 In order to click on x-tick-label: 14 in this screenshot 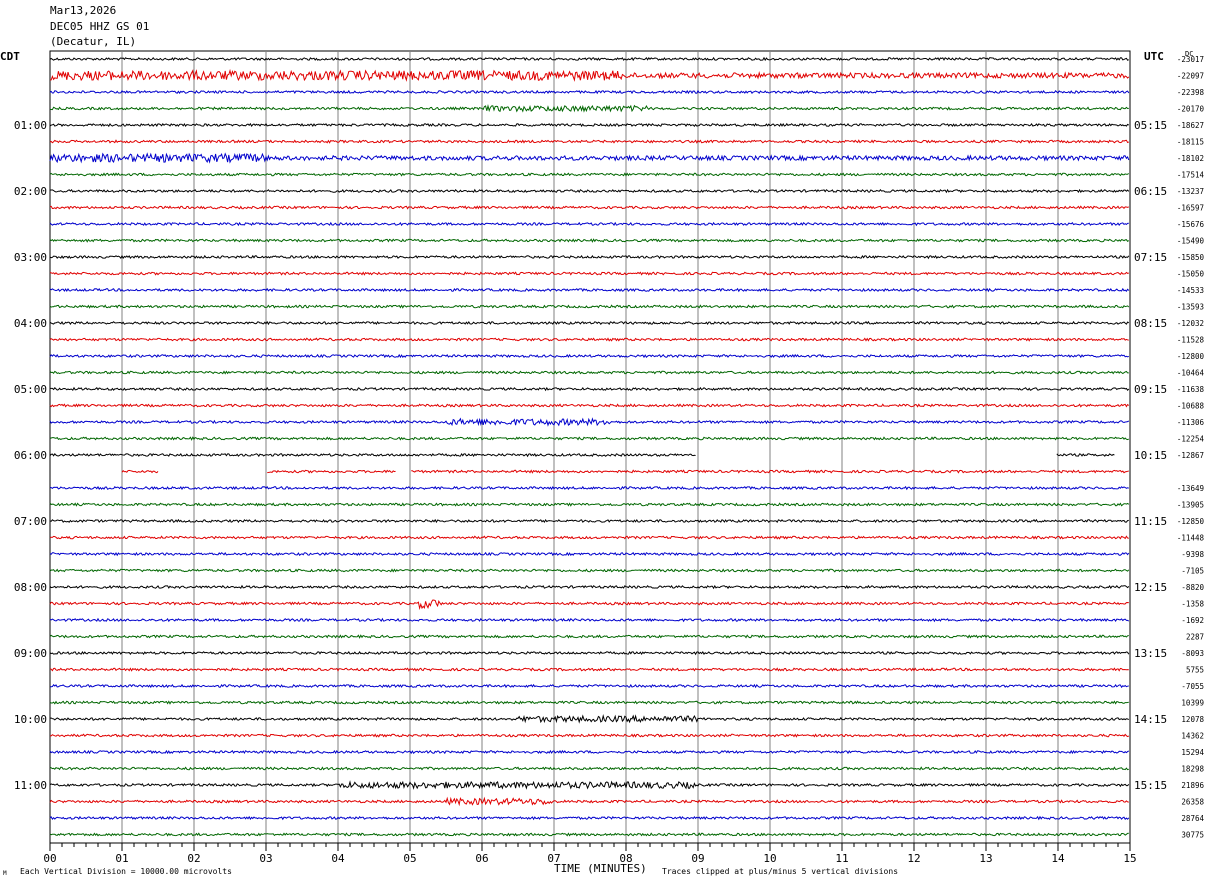, I will do `click(1058, 858)`.